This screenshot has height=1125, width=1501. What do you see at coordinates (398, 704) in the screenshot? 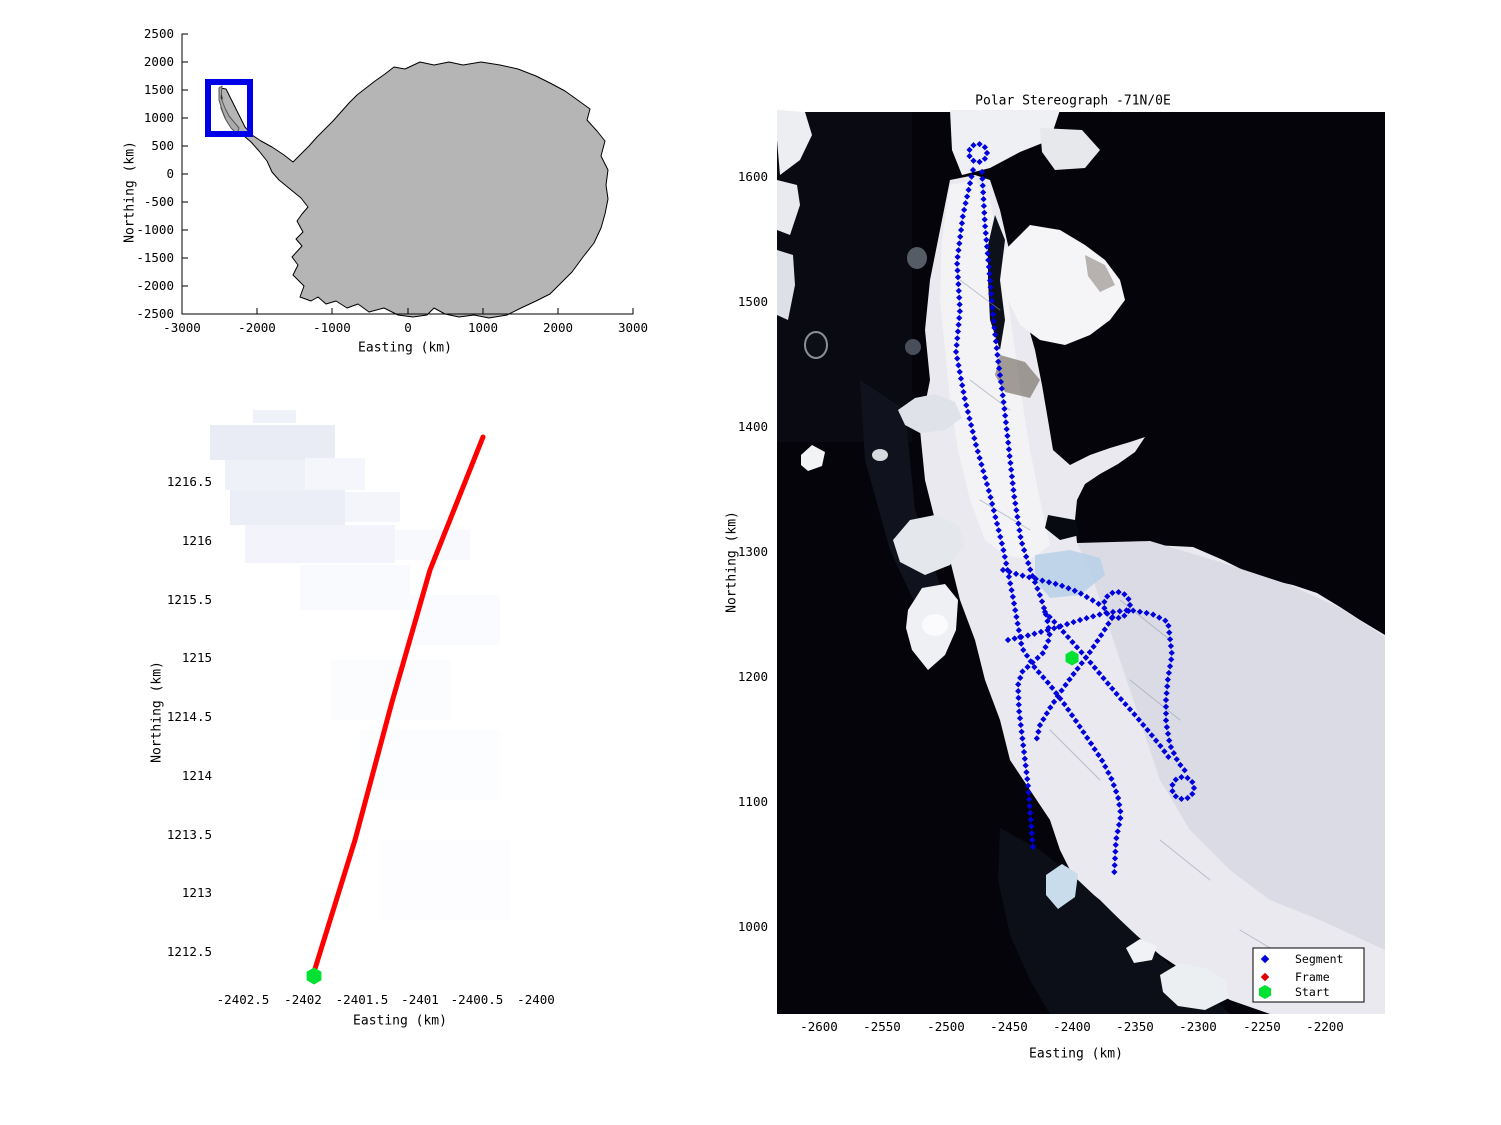
I see `flight-red-line` at bounding box center [398, 704].